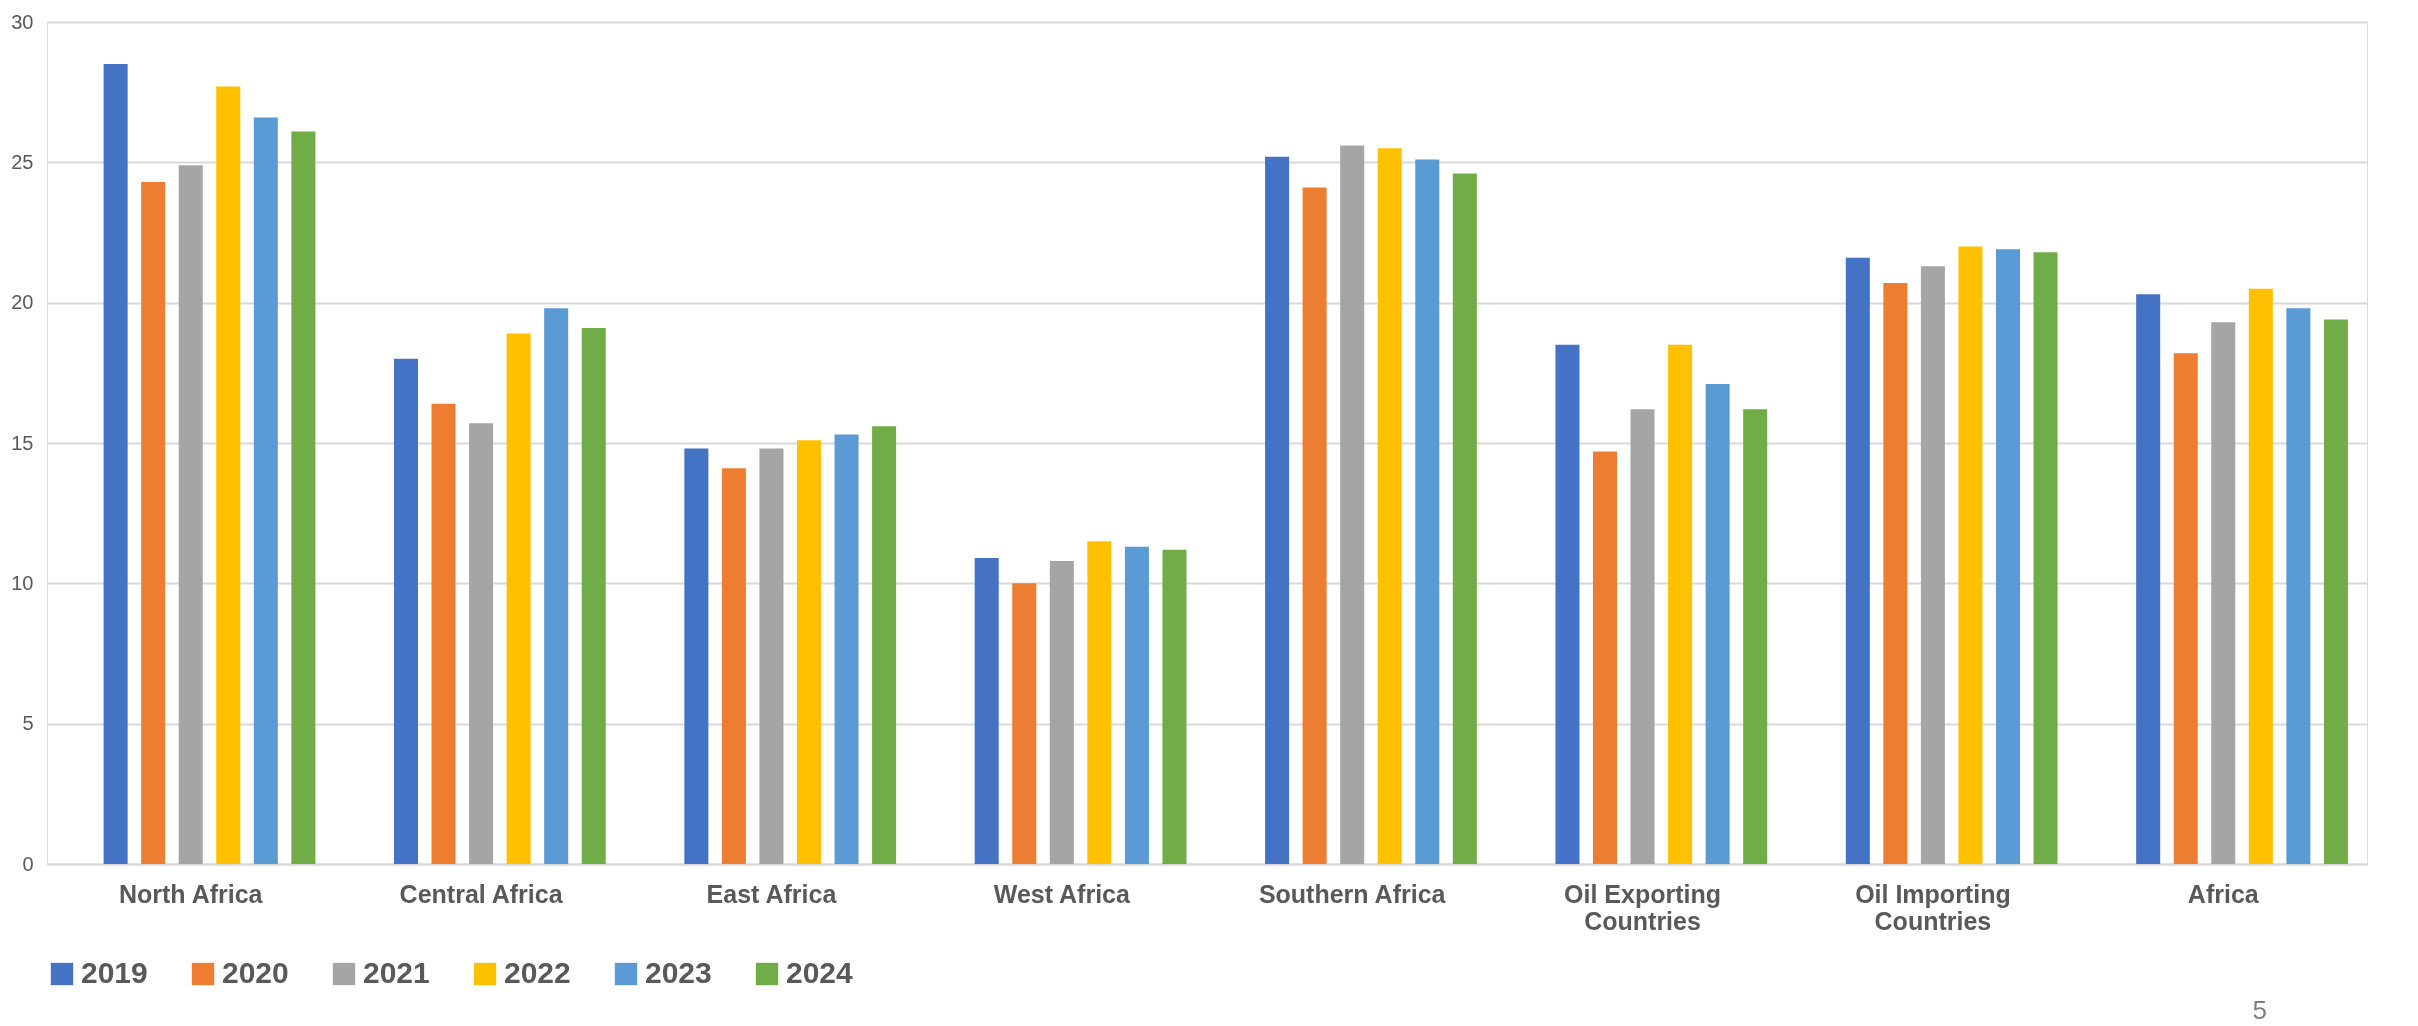 This screenshot has width=2418, height=1026. What do you see at coordinates (22, 302) in the screenshot?
I see `y-tick-label: 20` at bounding box center [22, 302].